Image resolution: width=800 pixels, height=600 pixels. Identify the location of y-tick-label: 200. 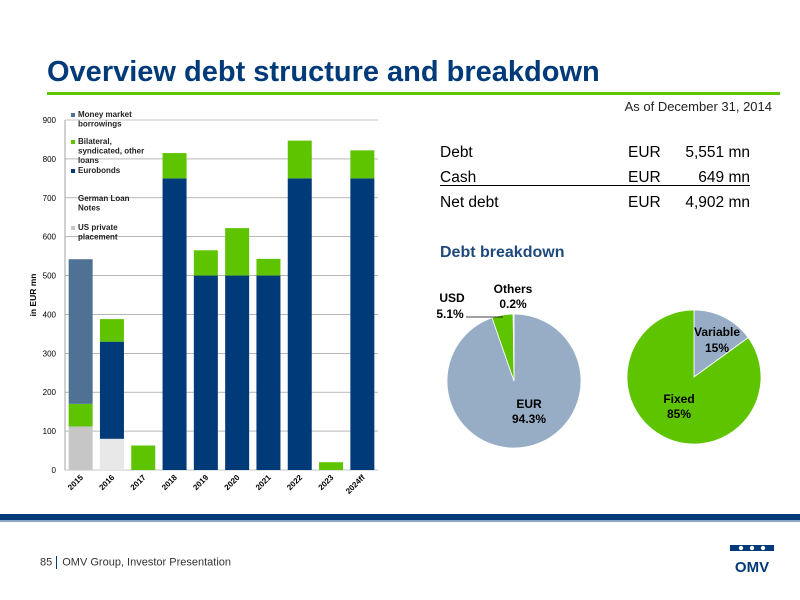
(50, 392).